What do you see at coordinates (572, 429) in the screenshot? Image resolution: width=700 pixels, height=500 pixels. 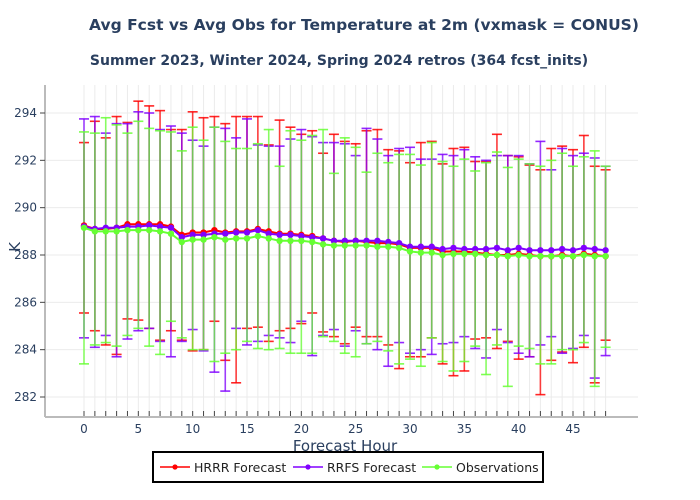 I see `x-tick-label: 45` at bounding box center [572, 429].